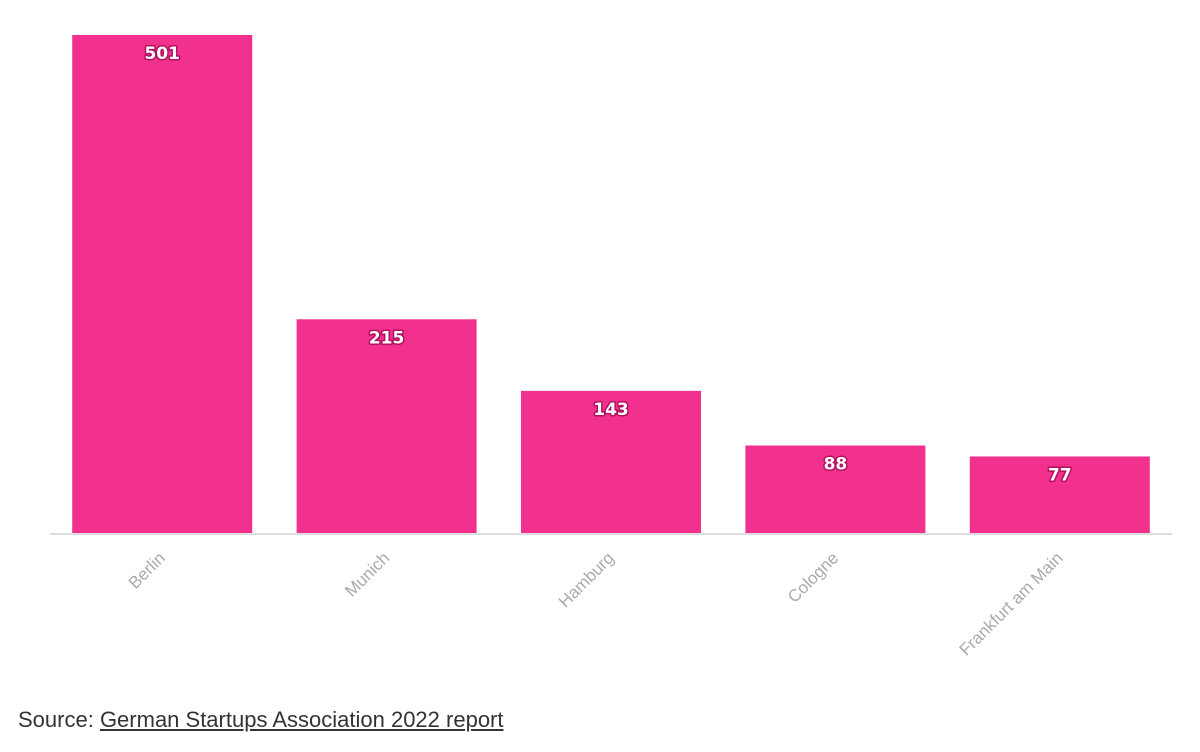  I want to click on data-label: 143, so click(611, 410).